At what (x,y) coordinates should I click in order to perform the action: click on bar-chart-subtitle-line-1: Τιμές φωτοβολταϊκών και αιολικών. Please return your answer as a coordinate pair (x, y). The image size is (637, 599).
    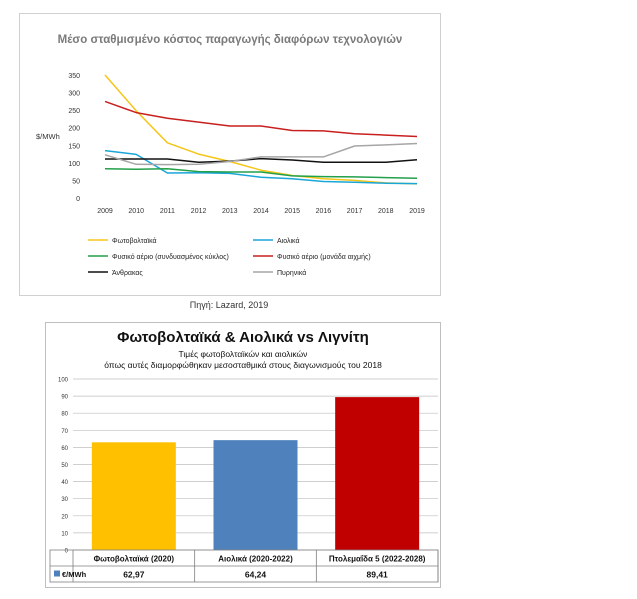
    Looking at the image, I should click on (243, 354).